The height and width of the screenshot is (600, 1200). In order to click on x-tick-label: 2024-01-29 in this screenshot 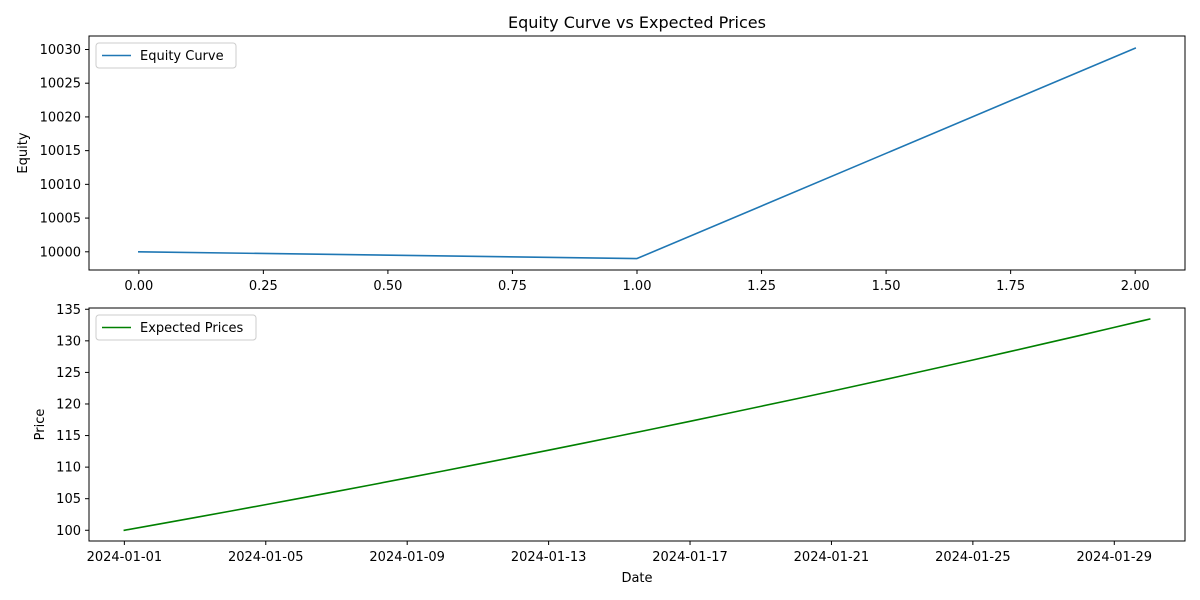, I will do `click(1115, 557)`.